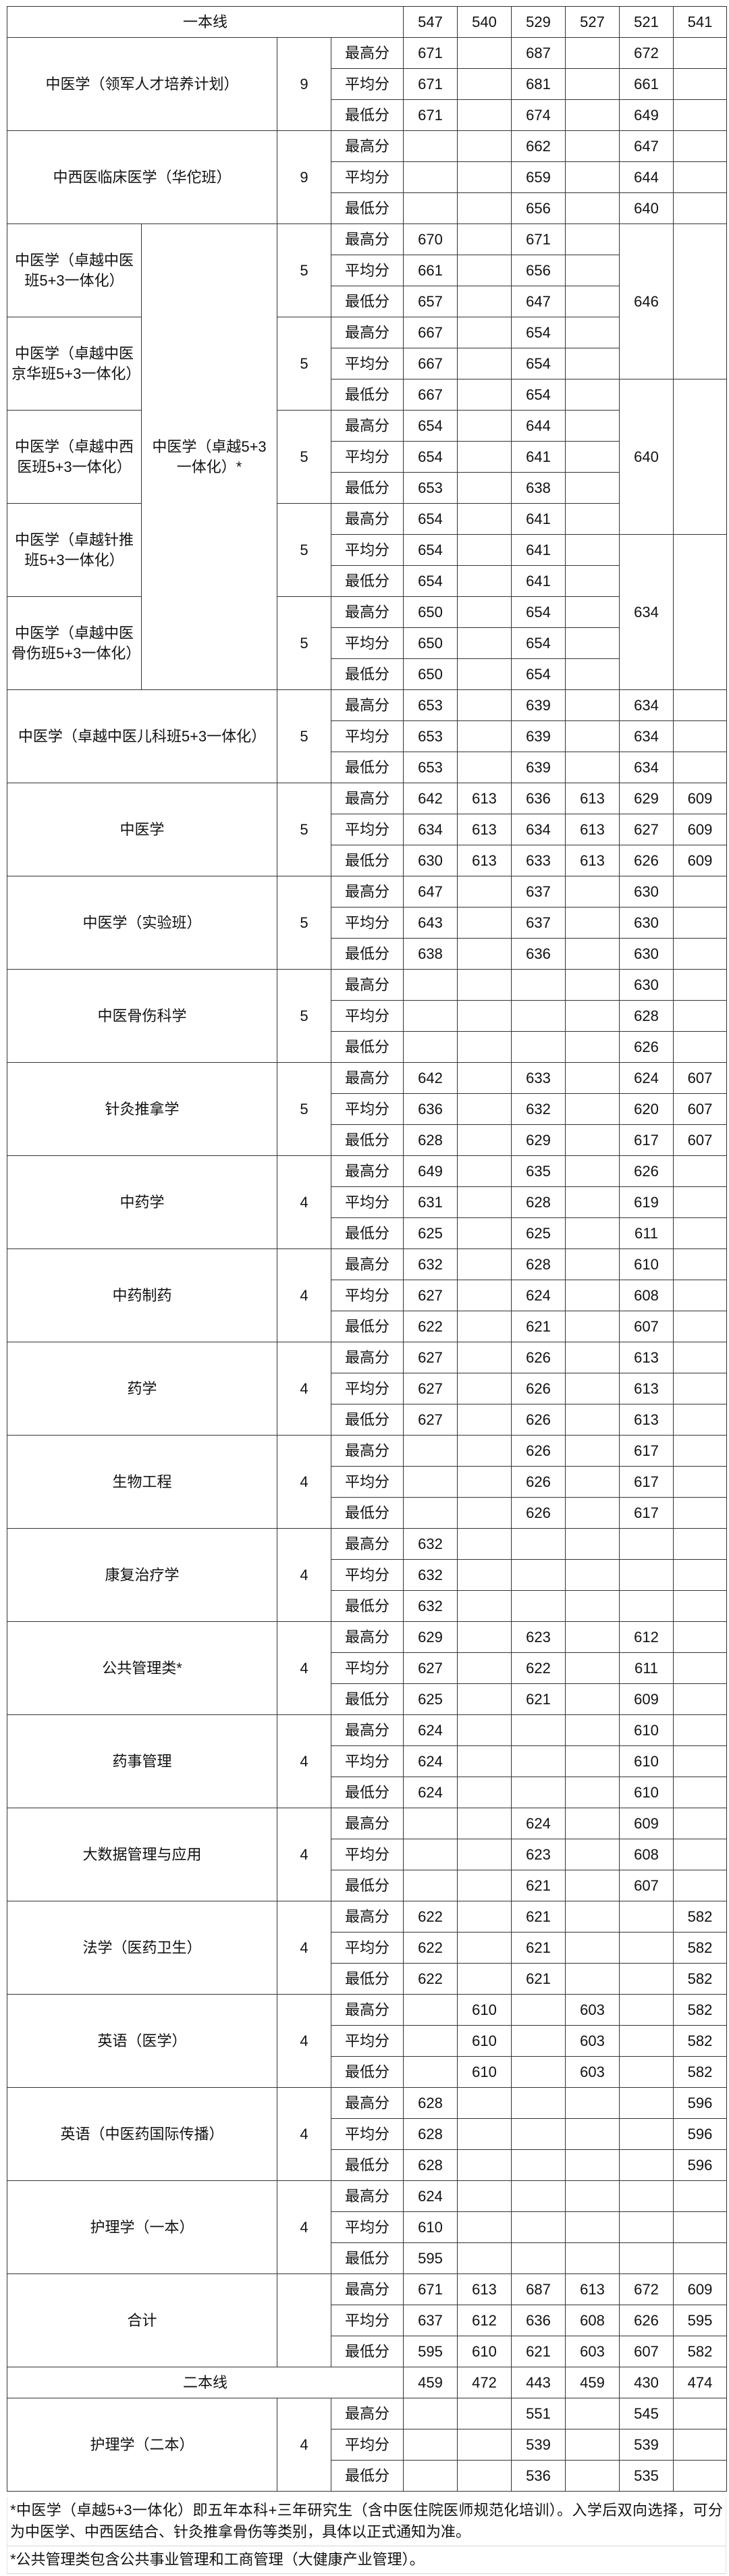  Describe the element at coordinates (304, 736) in the screenshot. I see `study-years: 5` at that location.